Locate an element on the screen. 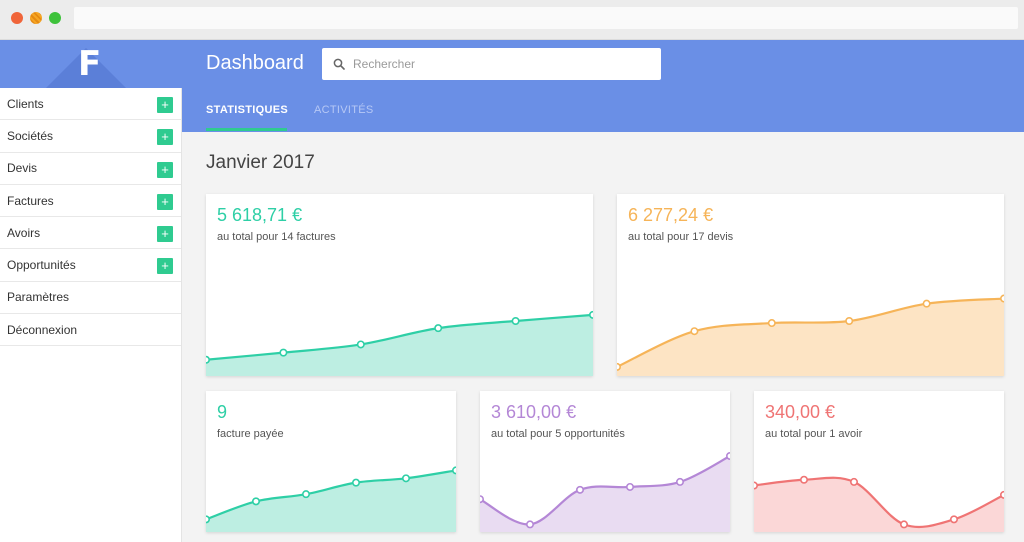  active-tab-indicator is located at coordinates (246, 129).